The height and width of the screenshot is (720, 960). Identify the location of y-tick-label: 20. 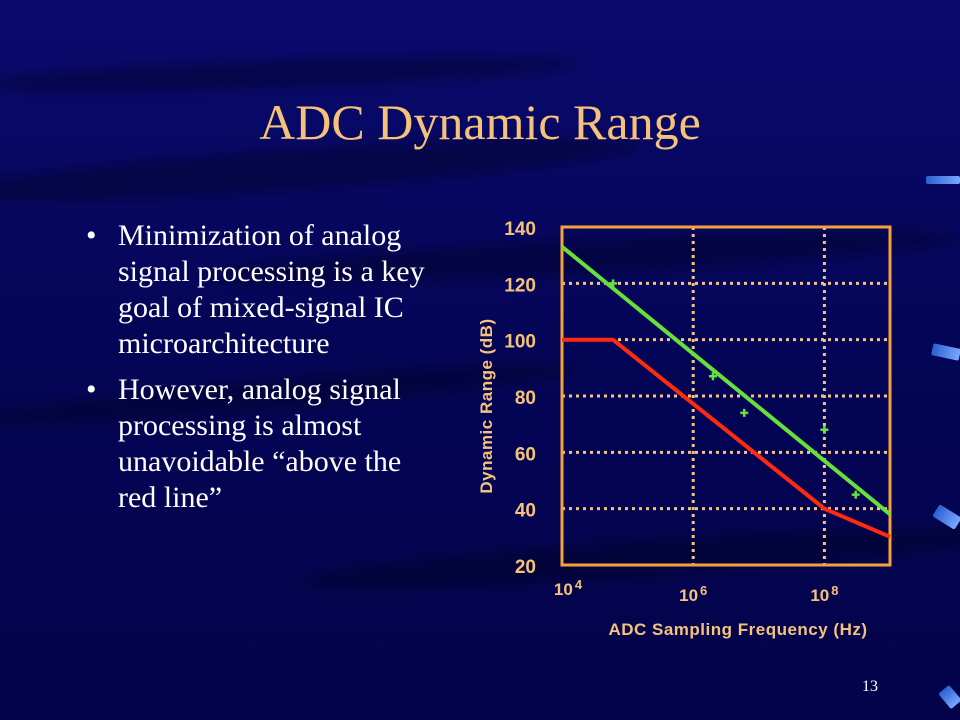
(525, 567).